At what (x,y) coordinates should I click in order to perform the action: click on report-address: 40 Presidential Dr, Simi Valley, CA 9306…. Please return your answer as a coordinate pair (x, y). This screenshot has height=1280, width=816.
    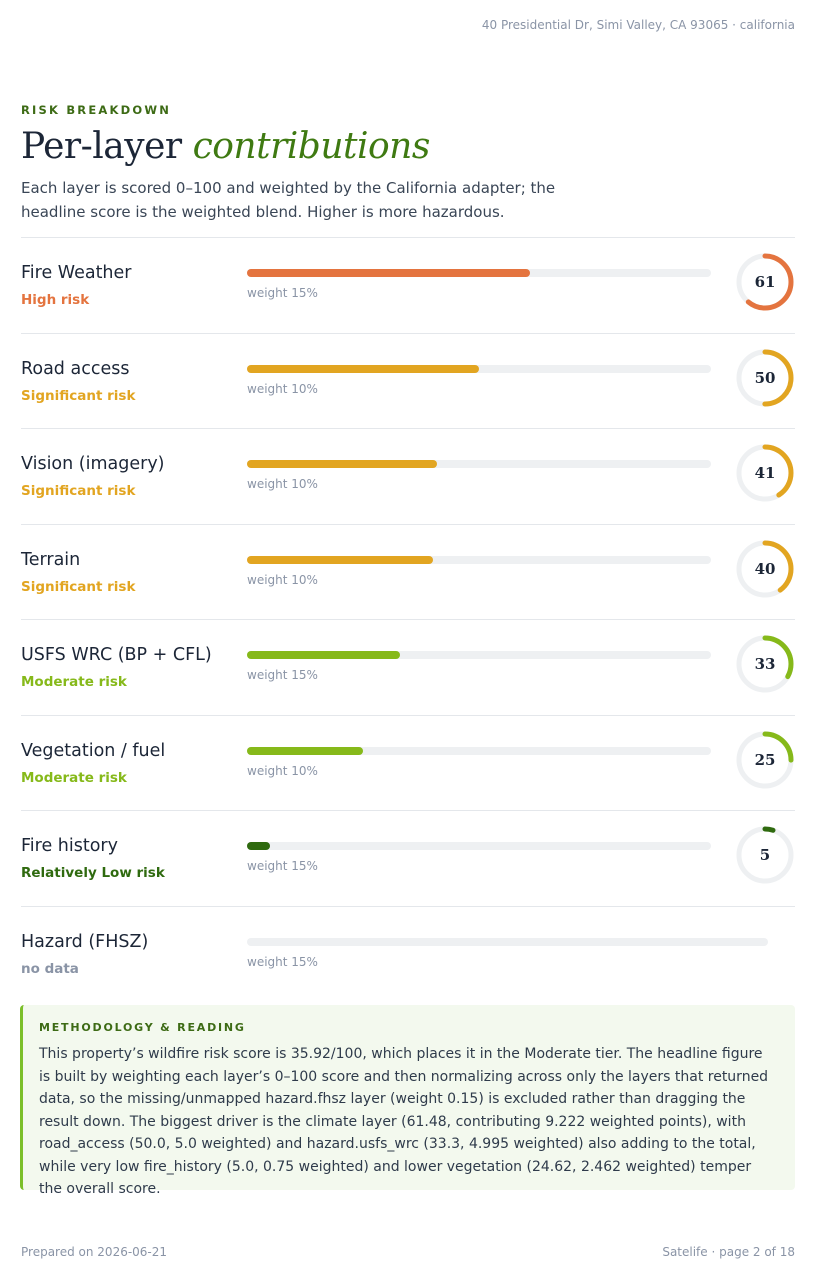
    Looking at the image, I should click on (638, 25).